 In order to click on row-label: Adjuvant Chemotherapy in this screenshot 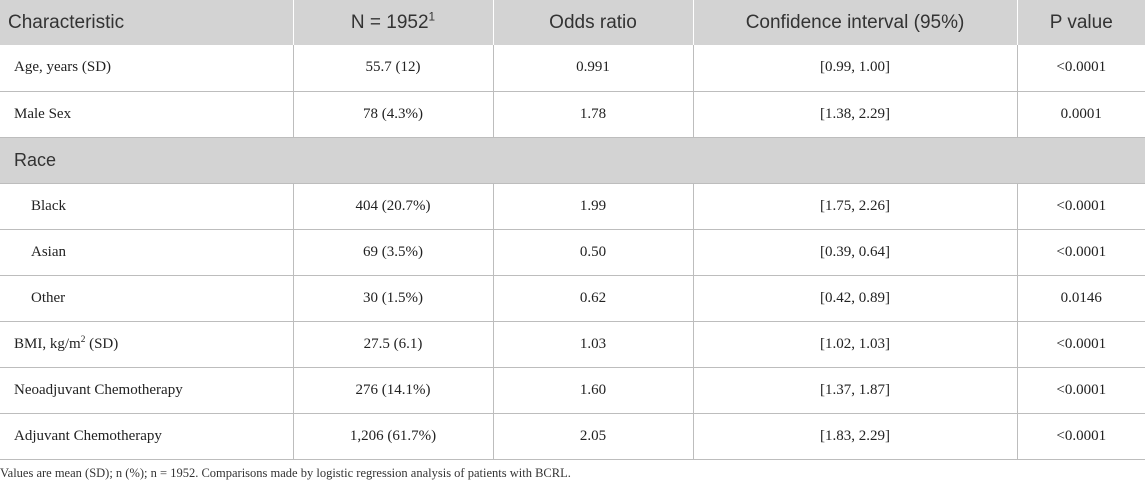, I will do `click(146, 436)`.